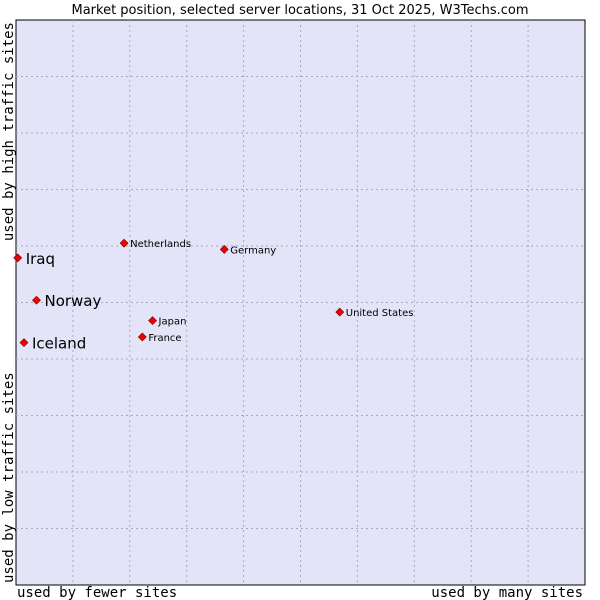  Describe the element at coordinates (253, 250) in the screenshot. I see `point-label-germany: Germany` at that location.